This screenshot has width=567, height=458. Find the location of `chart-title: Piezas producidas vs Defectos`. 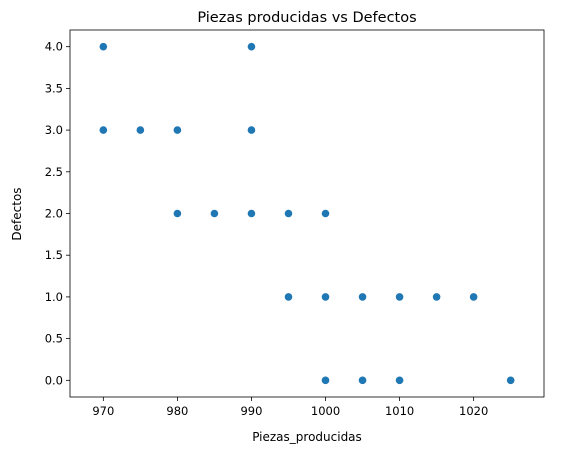

chart-title: Piezas producidas vs Defectos is located at coordinates (306, 18).